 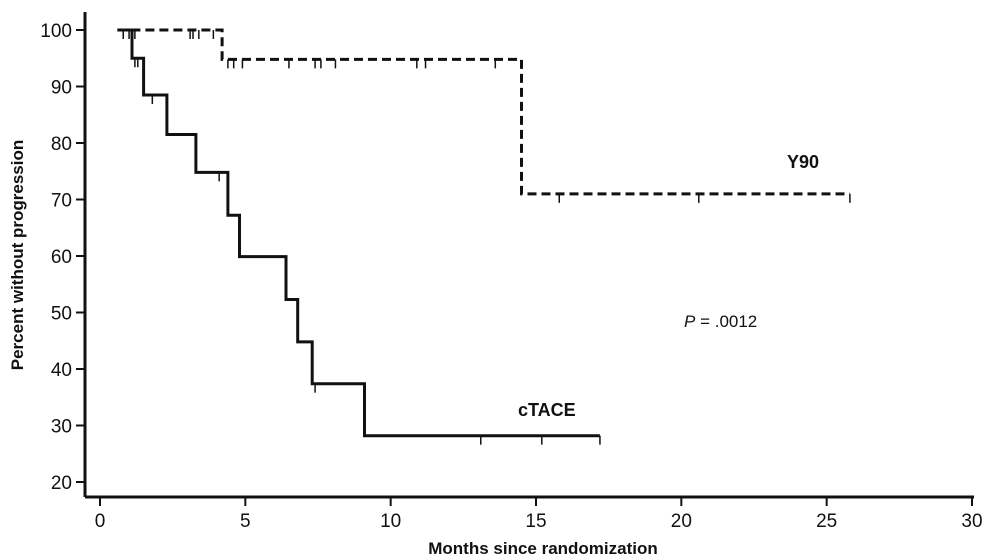 What do you see at coordinates (543, 548) in the screenshot?
I see `x-axis-title: Months since randomization` at bounding box center [543, 548].